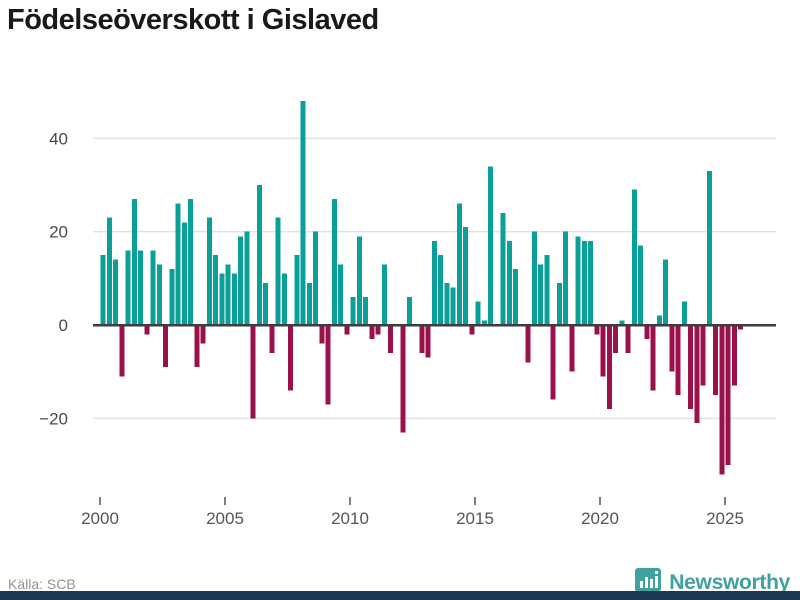 Image resolution: width=800 pixels, height=600 pixels. What do you see at coordinates (475, 518) in the screenshot?
I see `x-axis-label: 2015` at bounding box center [475, 518].